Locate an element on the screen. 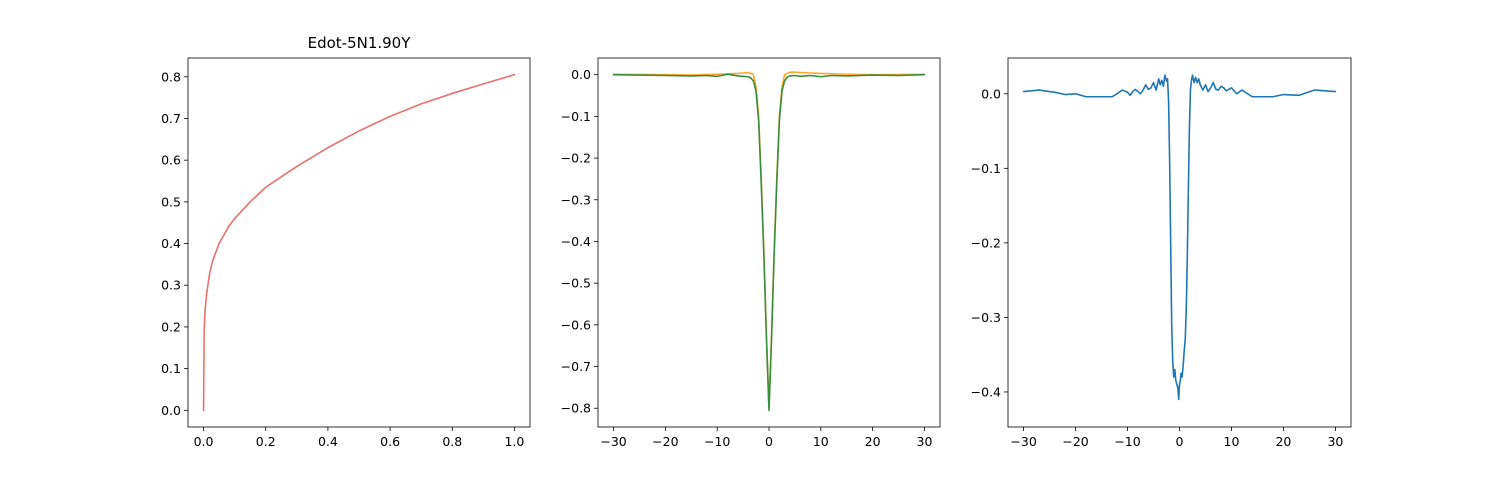 The image size is (1500, 480). y-tick-label: 0.7 is located at coordinates (171, 118).